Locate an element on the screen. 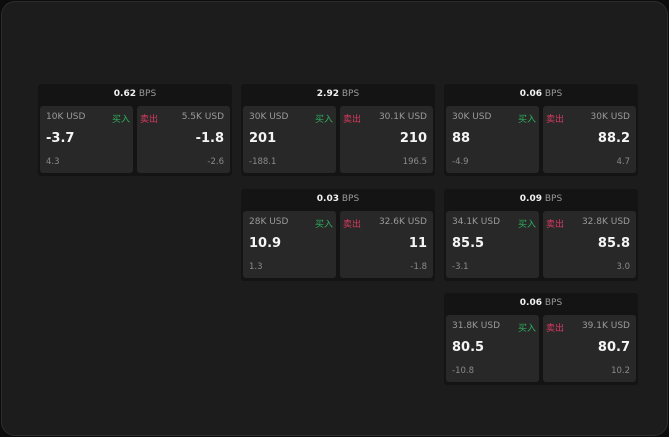 The image size is (669, 437). bid-price: 10.9 is located at coordinates (265, 243).